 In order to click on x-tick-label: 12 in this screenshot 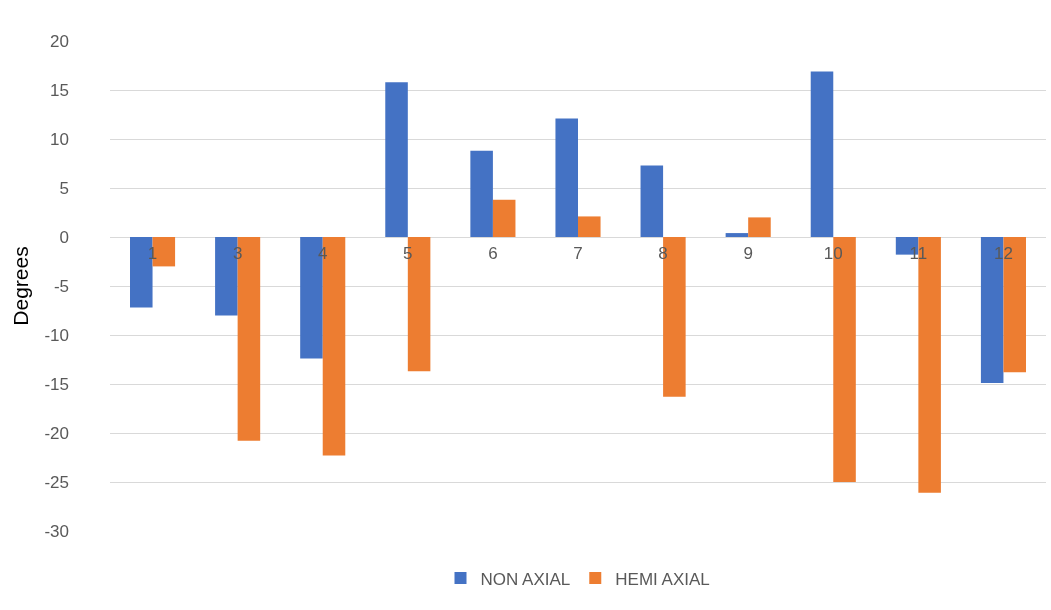, I will do `click(1003, 253)`.